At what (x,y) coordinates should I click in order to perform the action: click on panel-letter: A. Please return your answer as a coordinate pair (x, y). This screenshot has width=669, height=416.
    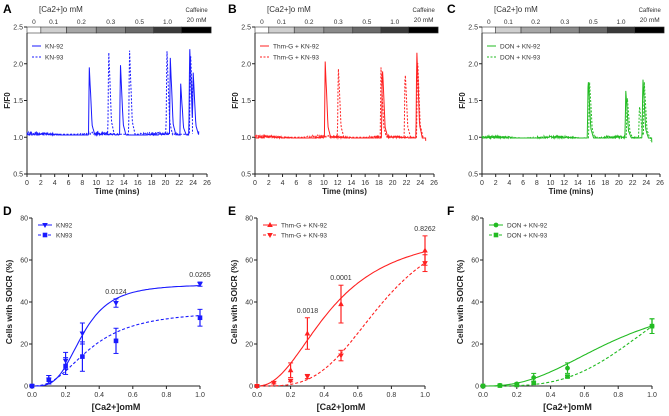
    Looking at the image, I should click on (7, 9).